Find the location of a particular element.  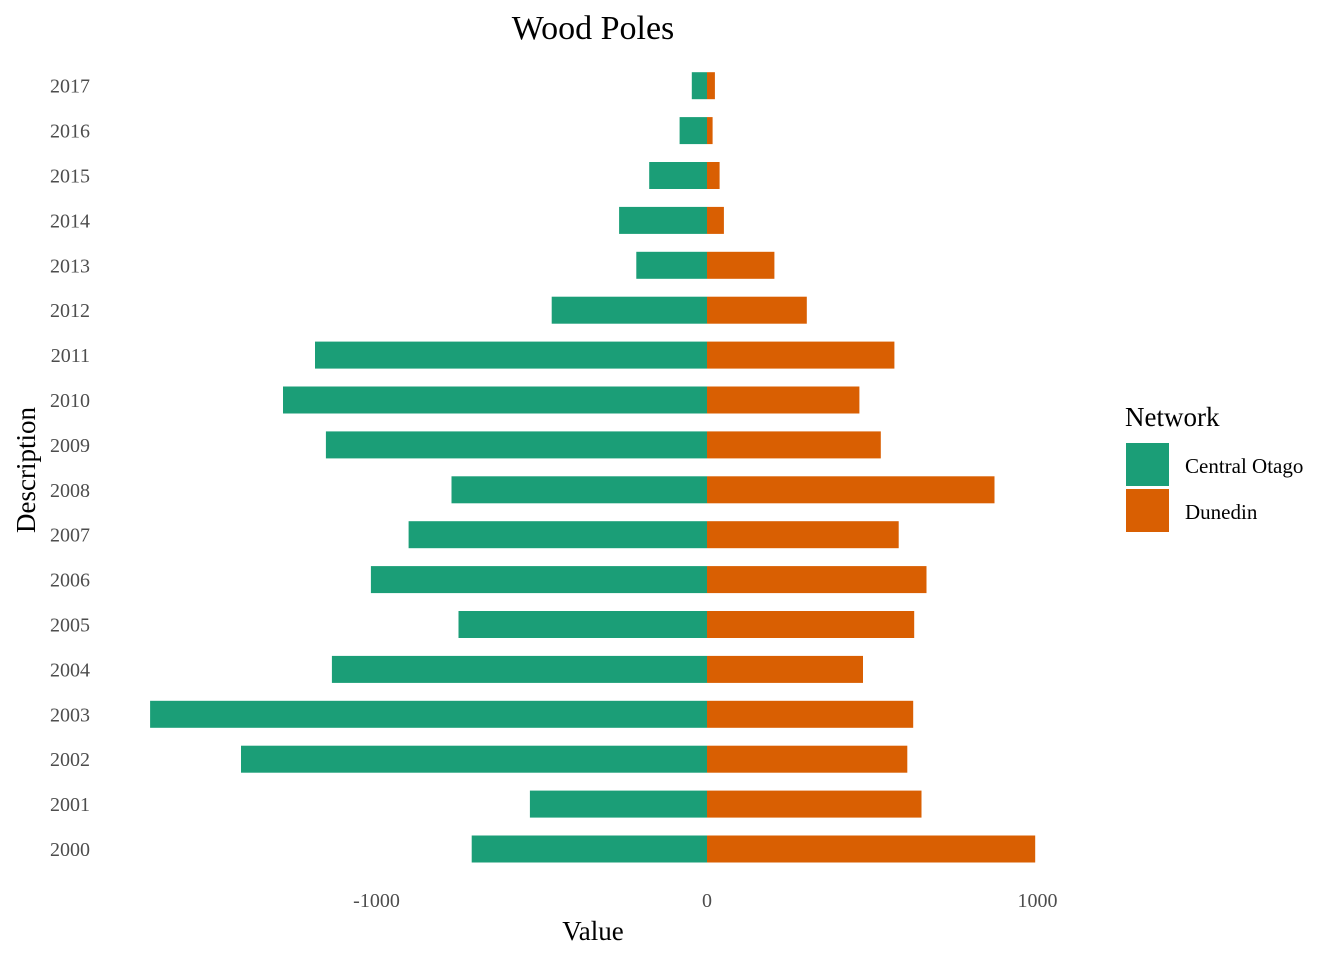

y-tick-label: 2015 is located at coordinates (70, 177).